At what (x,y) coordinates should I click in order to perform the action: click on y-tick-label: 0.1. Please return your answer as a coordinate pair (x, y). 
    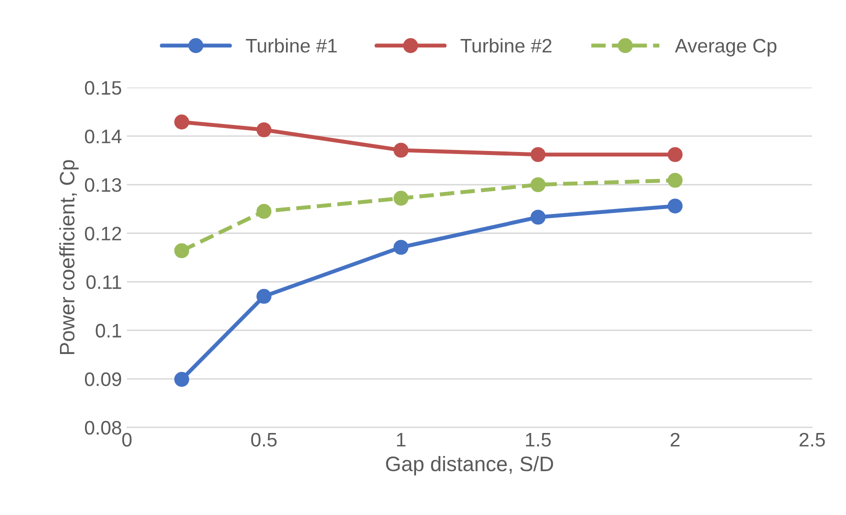
    Looking at the image, I should click on (109, 331).